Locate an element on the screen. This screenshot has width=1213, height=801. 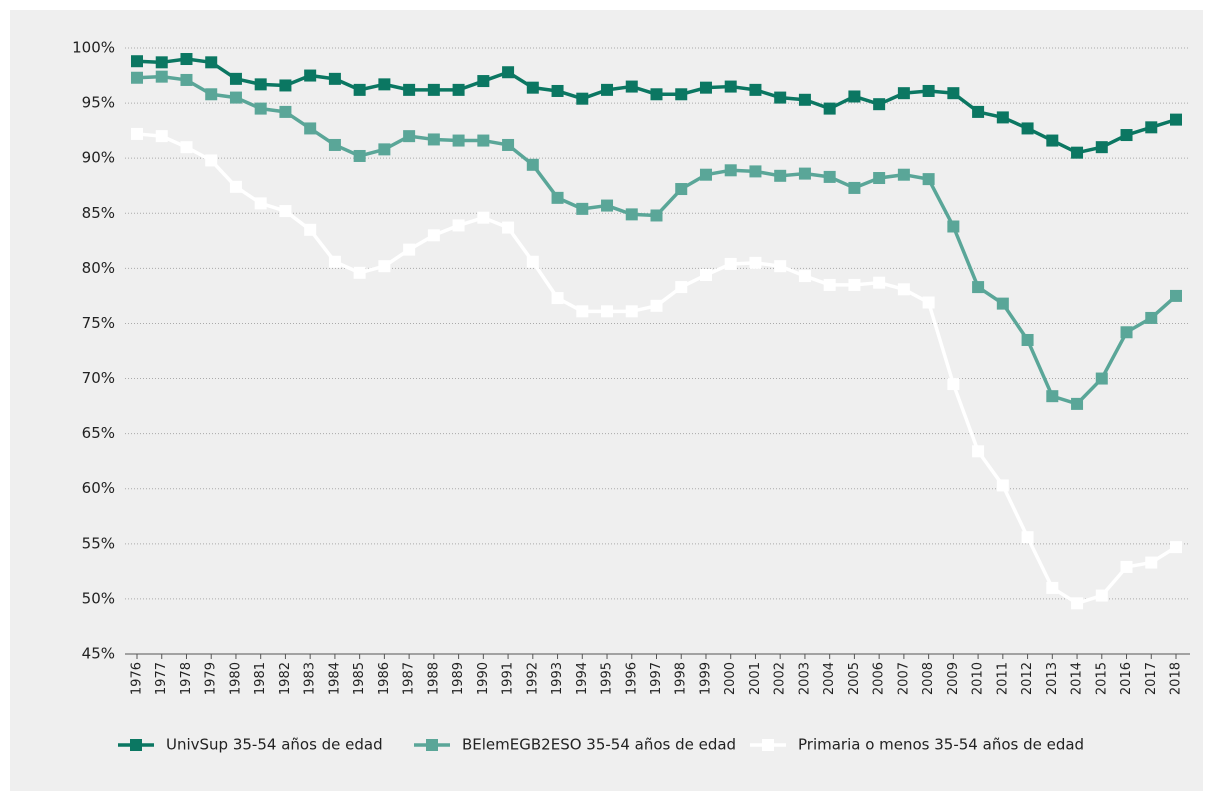
legend-label: BElemEGB2ESO 35-54 años de edad is located at coordinates (599, 745).